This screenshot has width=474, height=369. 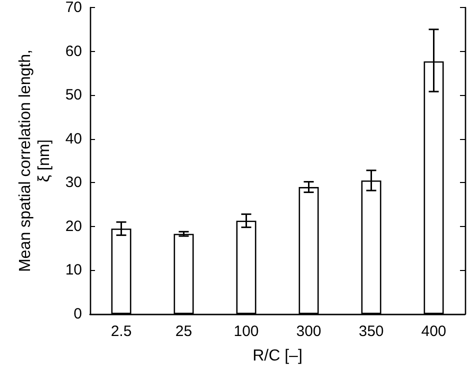 What do you see at coordinates (73, 183) in the screenshot?
I see `y-tick-label: 30` at bounding box center [73, 183].